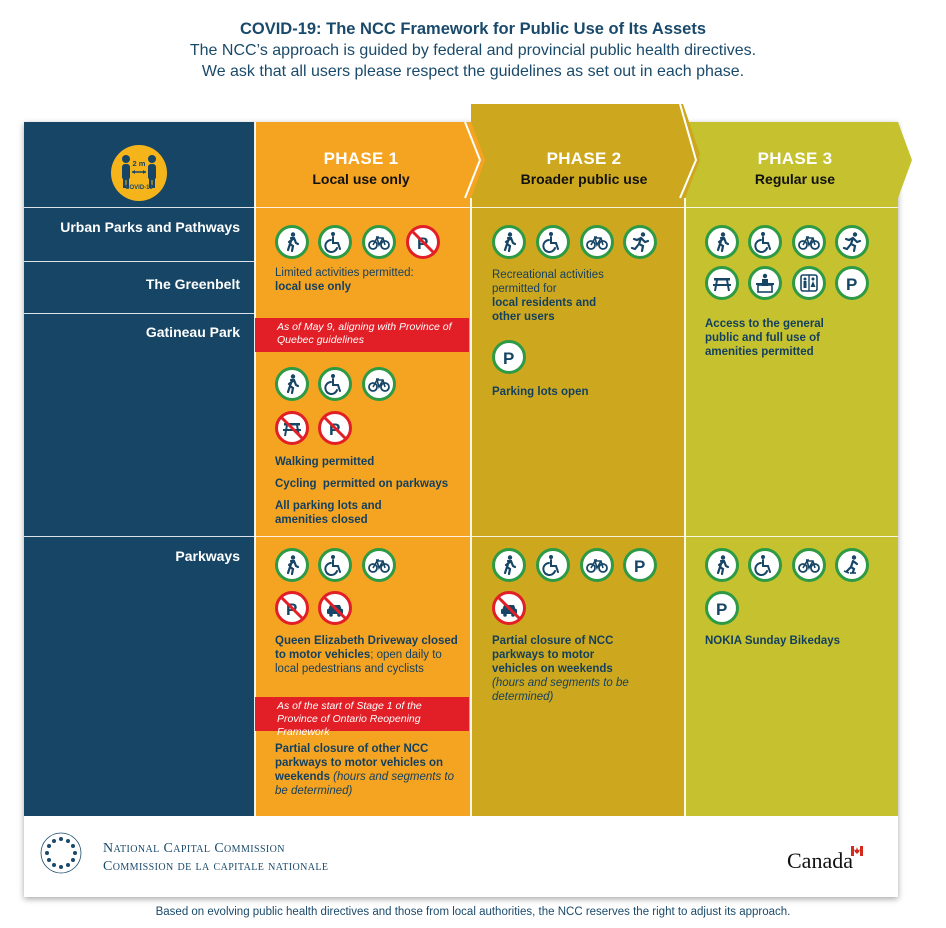 This screenshot has width=946, height=928. What do you see at coordinates (544, 310) in the screenshot?
I see `phase2-urban-line2: local residents and other users` at bounding box center [544, 310].